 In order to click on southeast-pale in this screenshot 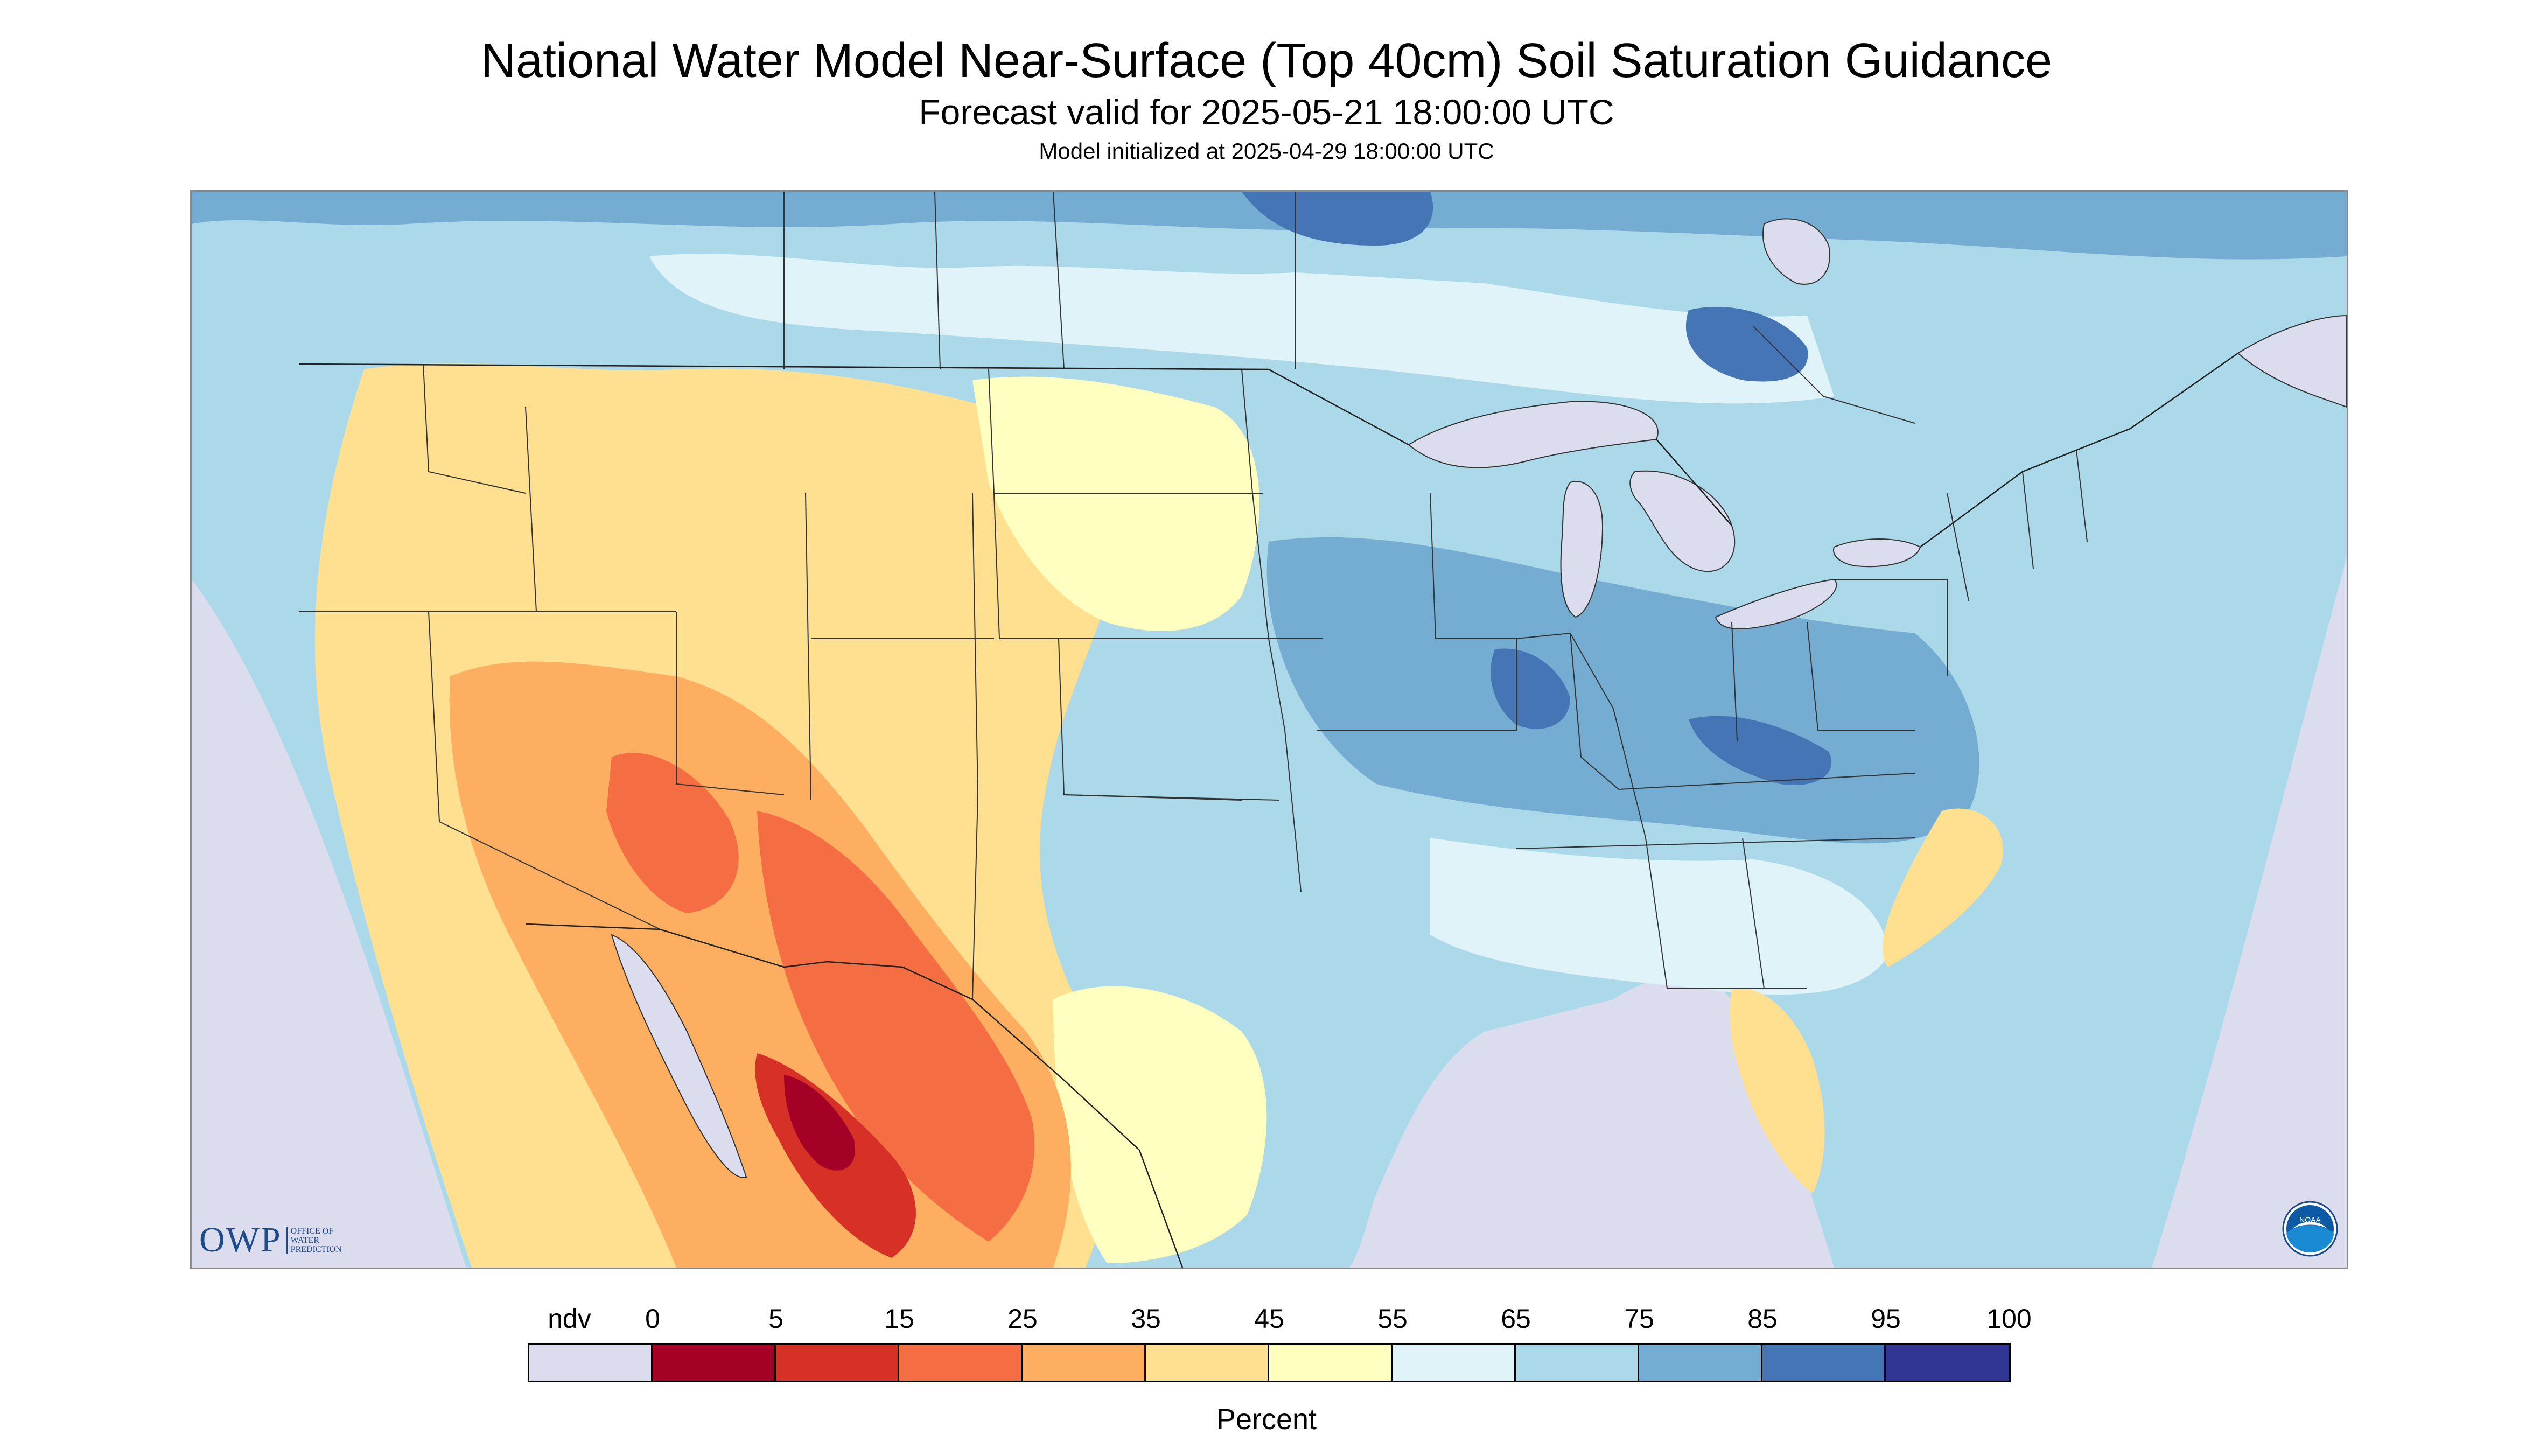, I will do `click(1659, 916)`.